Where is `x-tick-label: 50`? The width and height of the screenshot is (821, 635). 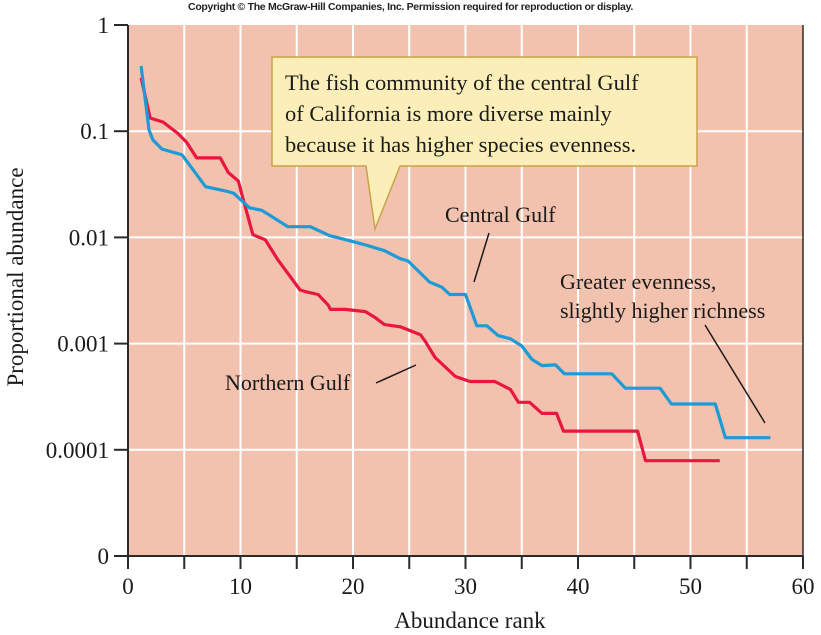
x-tick-label: 50 is located at coordinates (690, 586).